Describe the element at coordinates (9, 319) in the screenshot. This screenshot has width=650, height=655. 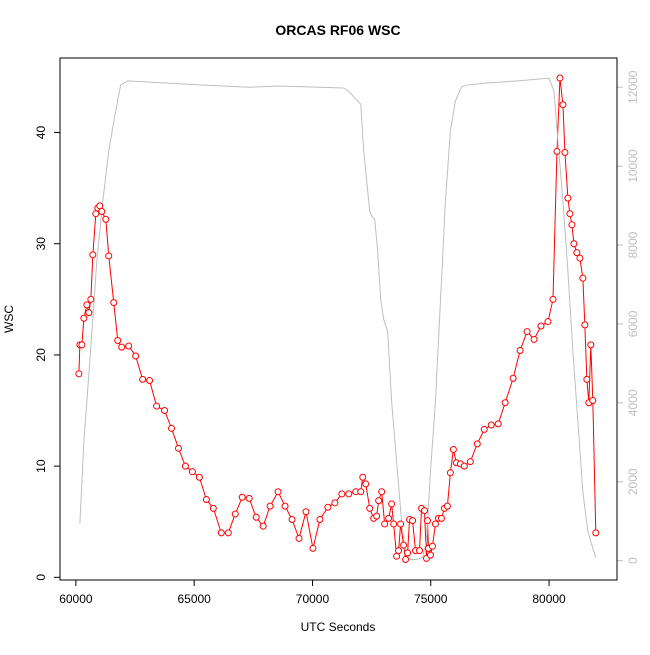
I see `y-axis-label: WSC` at that location.